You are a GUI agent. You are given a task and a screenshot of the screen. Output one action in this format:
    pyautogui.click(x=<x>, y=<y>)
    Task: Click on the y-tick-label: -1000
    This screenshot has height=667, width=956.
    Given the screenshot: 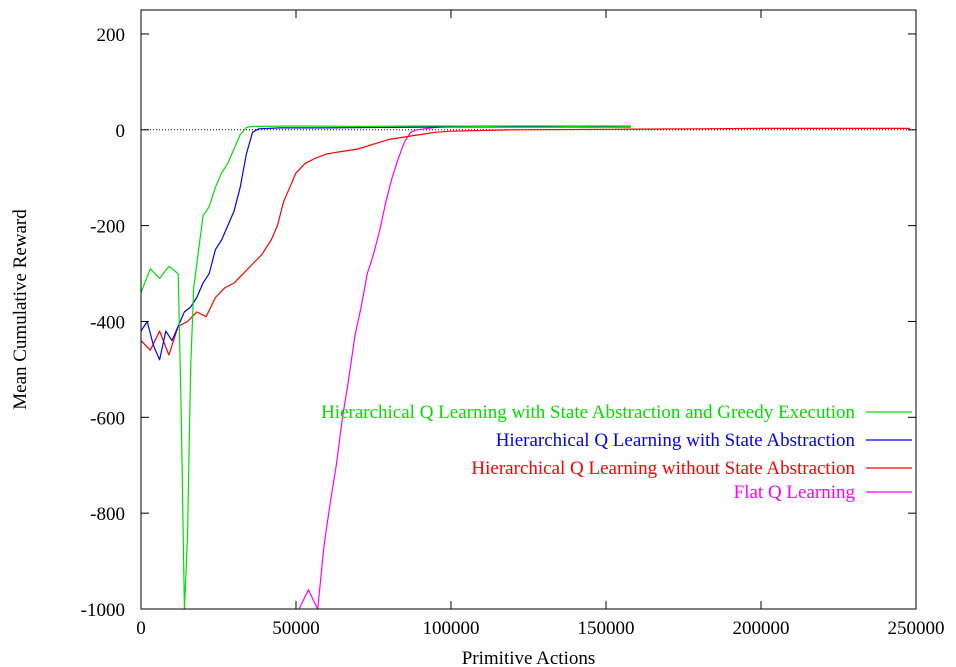 What is the action you would take?
    pyautogui.click(x=103, y=610)
    